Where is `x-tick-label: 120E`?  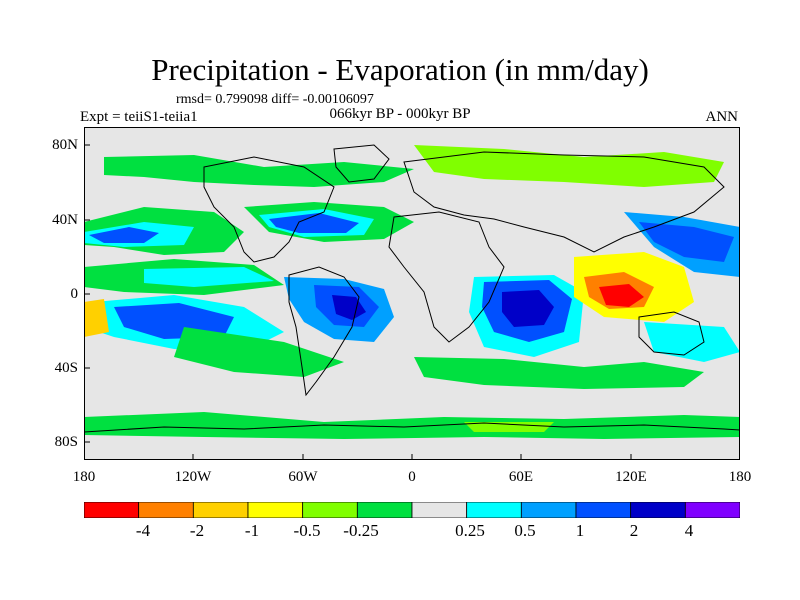 x-tick-label: 120E is located at coordinates (631, 477).